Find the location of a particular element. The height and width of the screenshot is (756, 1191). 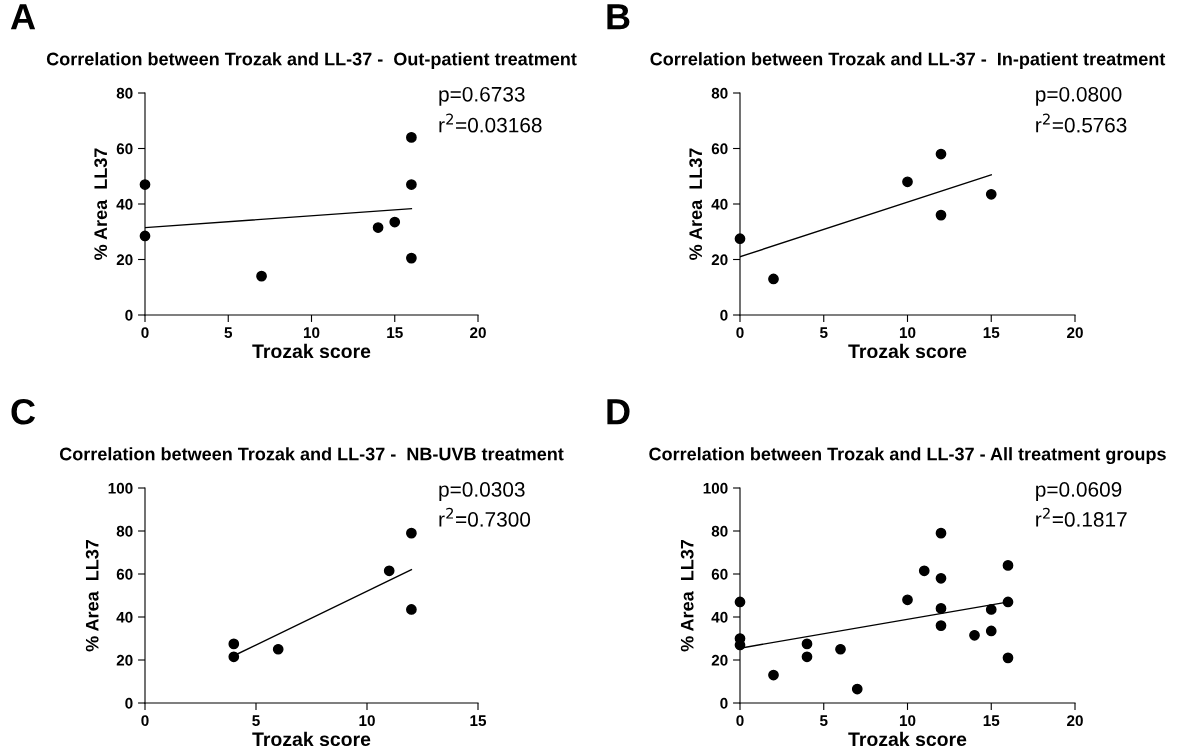

text: B is located at coordinates (618, 17).